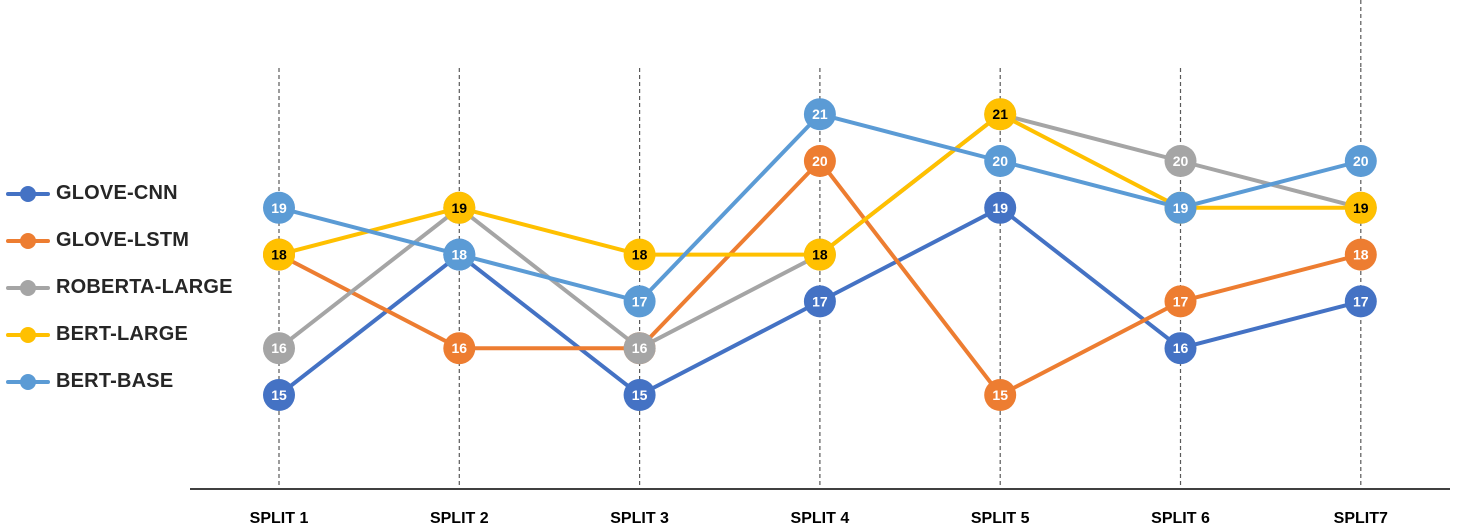 The image size is (1468, 530). Describe the element at coordinates (117, 193) in the screenshot. I see `legend-label: GLOVE-CNN` at that location.